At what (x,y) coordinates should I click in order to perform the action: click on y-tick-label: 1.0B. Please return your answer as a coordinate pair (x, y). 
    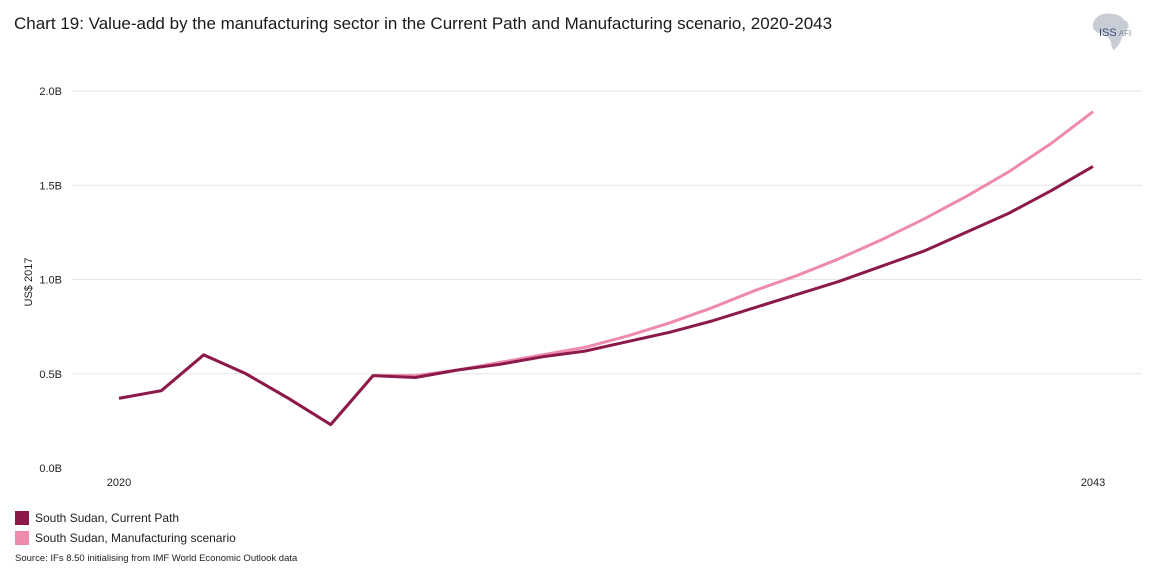
    Looking at the image, I should click on (50, 281).